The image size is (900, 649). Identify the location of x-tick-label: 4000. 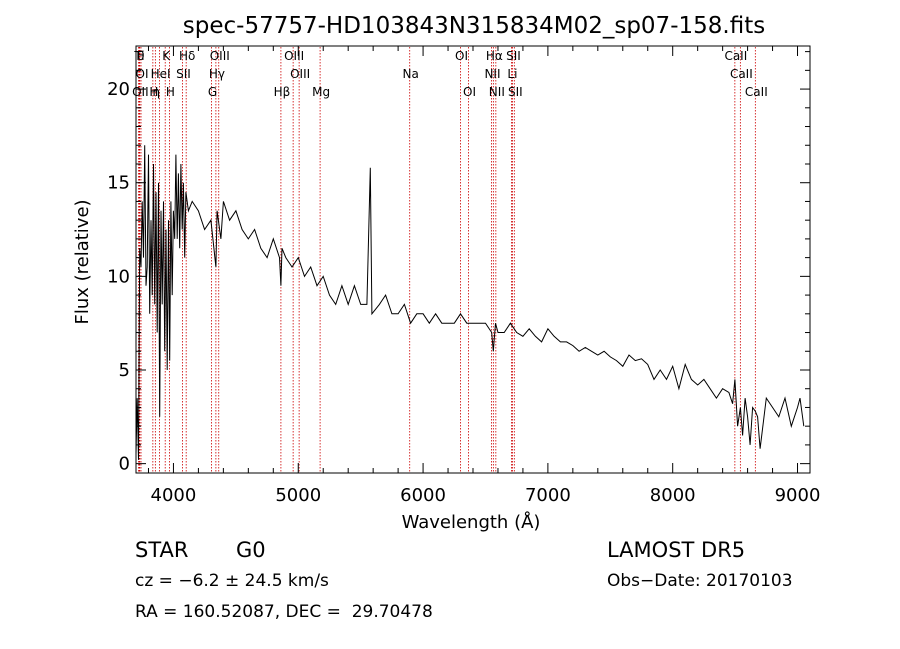
(174, 495).